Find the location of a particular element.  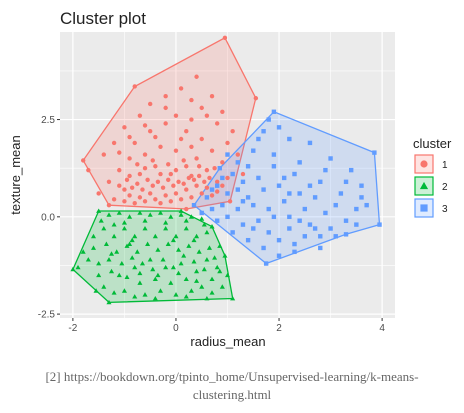

y-tick-label: 2.5 is located at coordinates (48, 120).